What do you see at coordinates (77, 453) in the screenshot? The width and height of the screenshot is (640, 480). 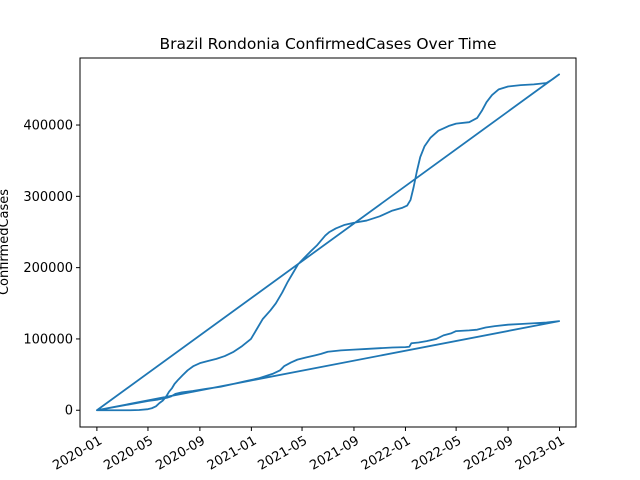 I see `x-tick-label: 2020-01` at bounding box center [77, 453].